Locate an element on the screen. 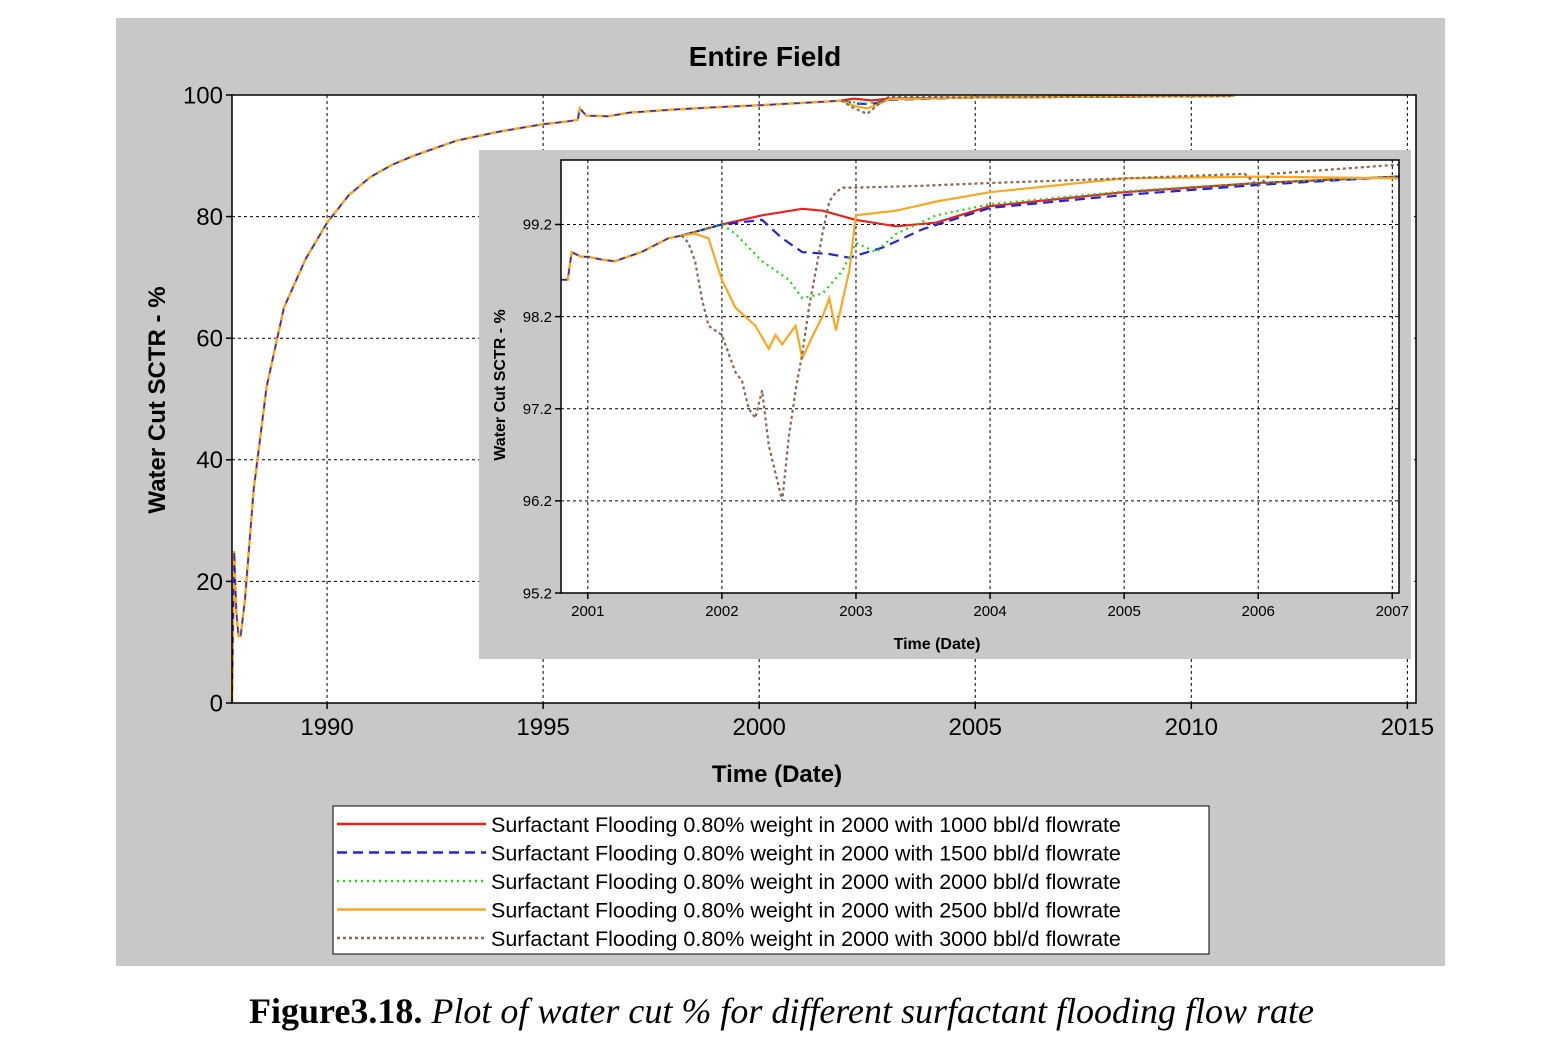  inset-x-tick-label: 2004 is located at coordinates (989, 611).